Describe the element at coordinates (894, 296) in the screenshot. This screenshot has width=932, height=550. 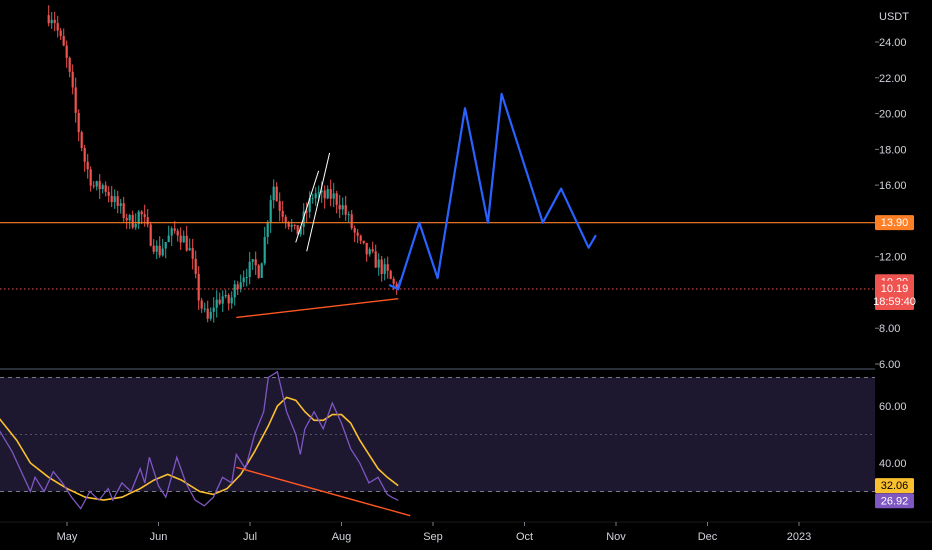
I see `current-price-badge-bg` at that location.